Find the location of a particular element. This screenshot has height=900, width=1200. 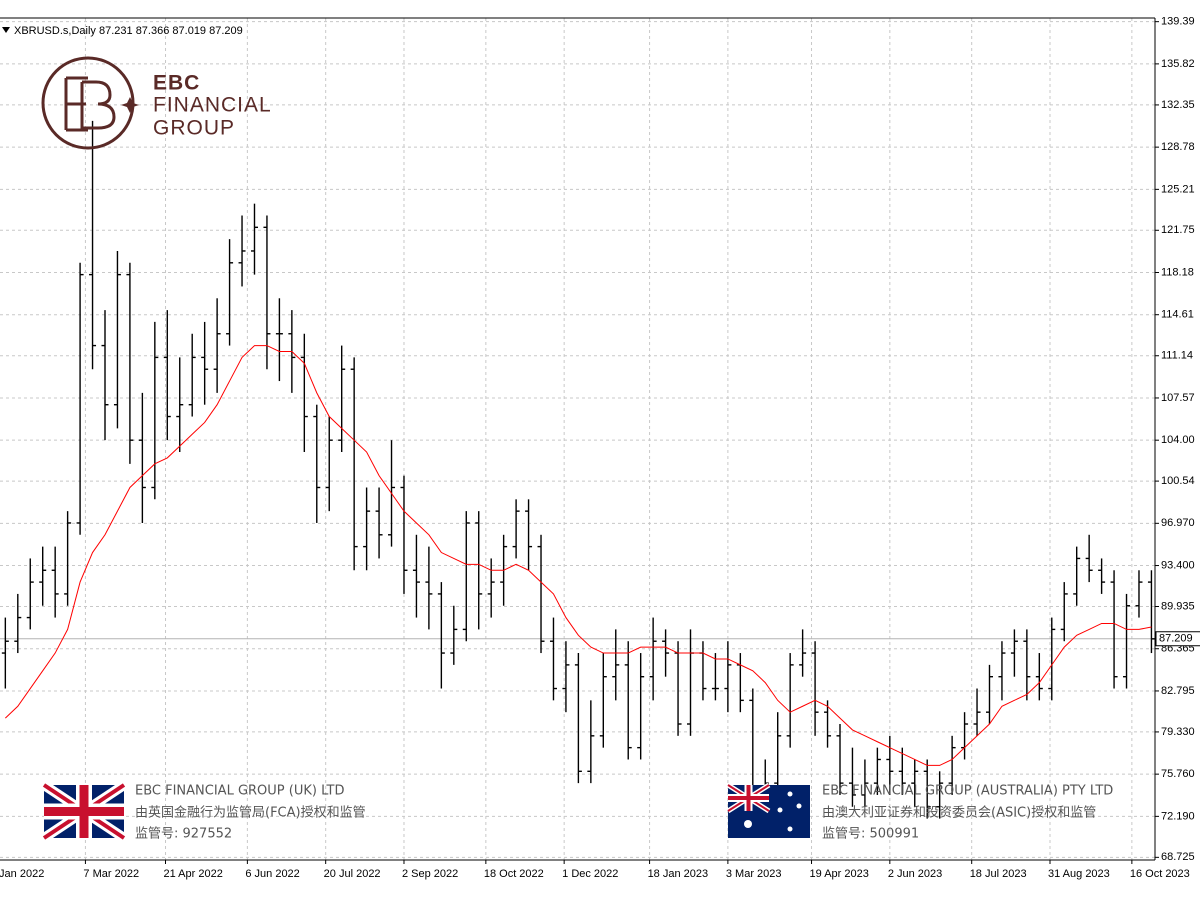

x-tick-label: 6 Jun 2022 is located at coordinates (272, 874).